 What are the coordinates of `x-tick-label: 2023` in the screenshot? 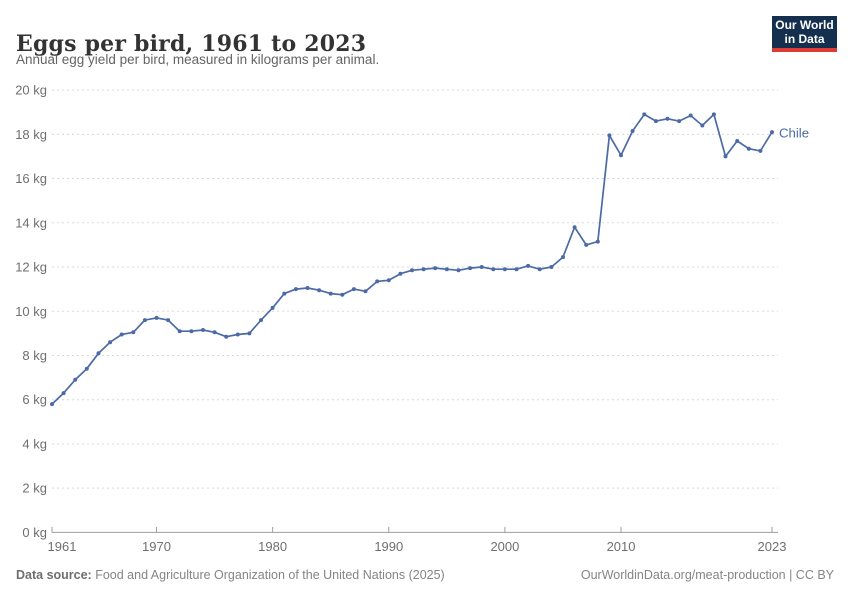 It's located at (772, 546).